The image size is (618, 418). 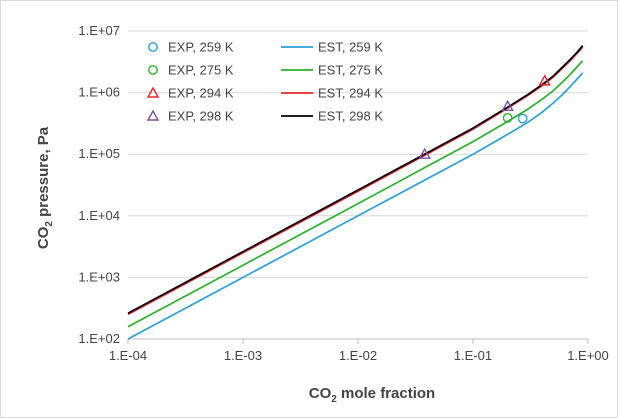 What do you see at coordinates (350, 70) in the screenshot?
I see `legend-label-est-275-k: EST, 275 K` at bounding box center [350, 70].